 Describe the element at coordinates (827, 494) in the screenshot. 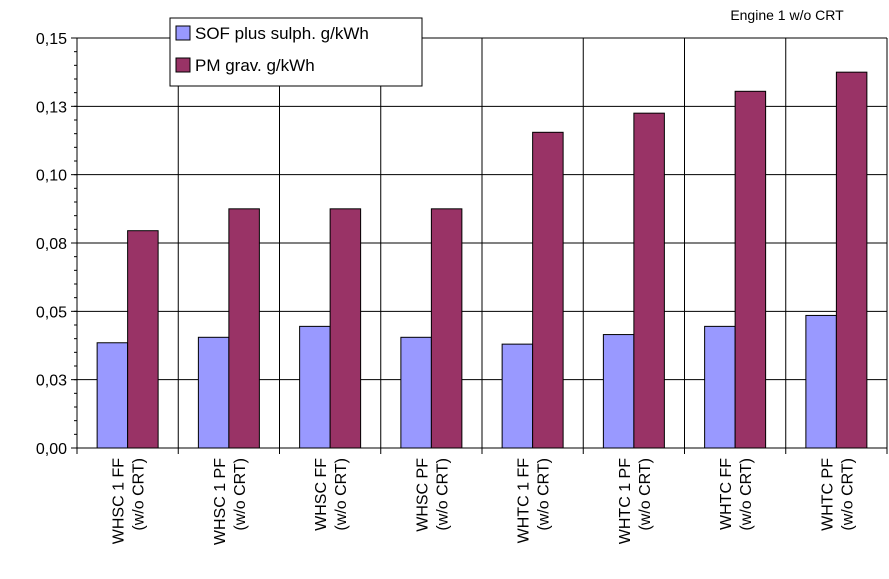

I see `x-category-label-line: WHTC PF` at that location.